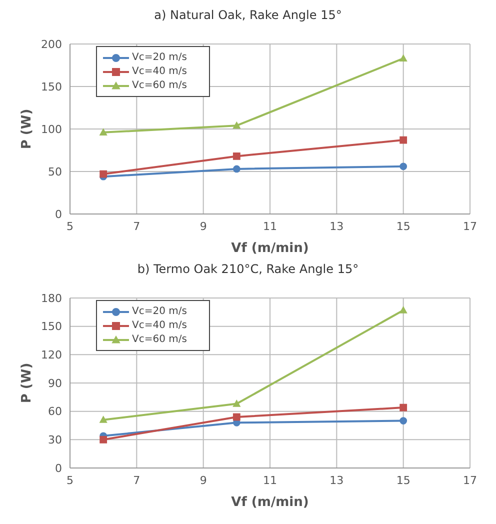 This screenshot has height=524, width=496. I want to click on chart-title: b) Termo Oak 210°C, Rake Angle 15°, so click(248, 270).